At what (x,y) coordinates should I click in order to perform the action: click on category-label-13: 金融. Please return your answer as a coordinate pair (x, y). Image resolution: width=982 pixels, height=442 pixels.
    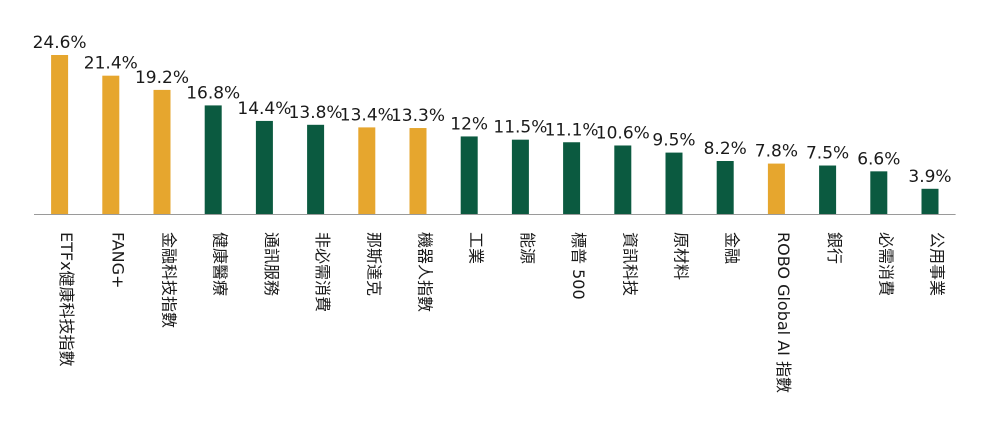
    Looking at the image, I should click on (732, 248).